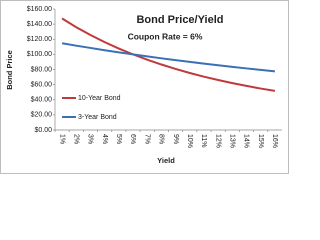 The width and height of the screenshot is (320, 240). Describe the element at coordinates (146, 139) in the screenshot. I see `x-tick-label: 7%` at that location.